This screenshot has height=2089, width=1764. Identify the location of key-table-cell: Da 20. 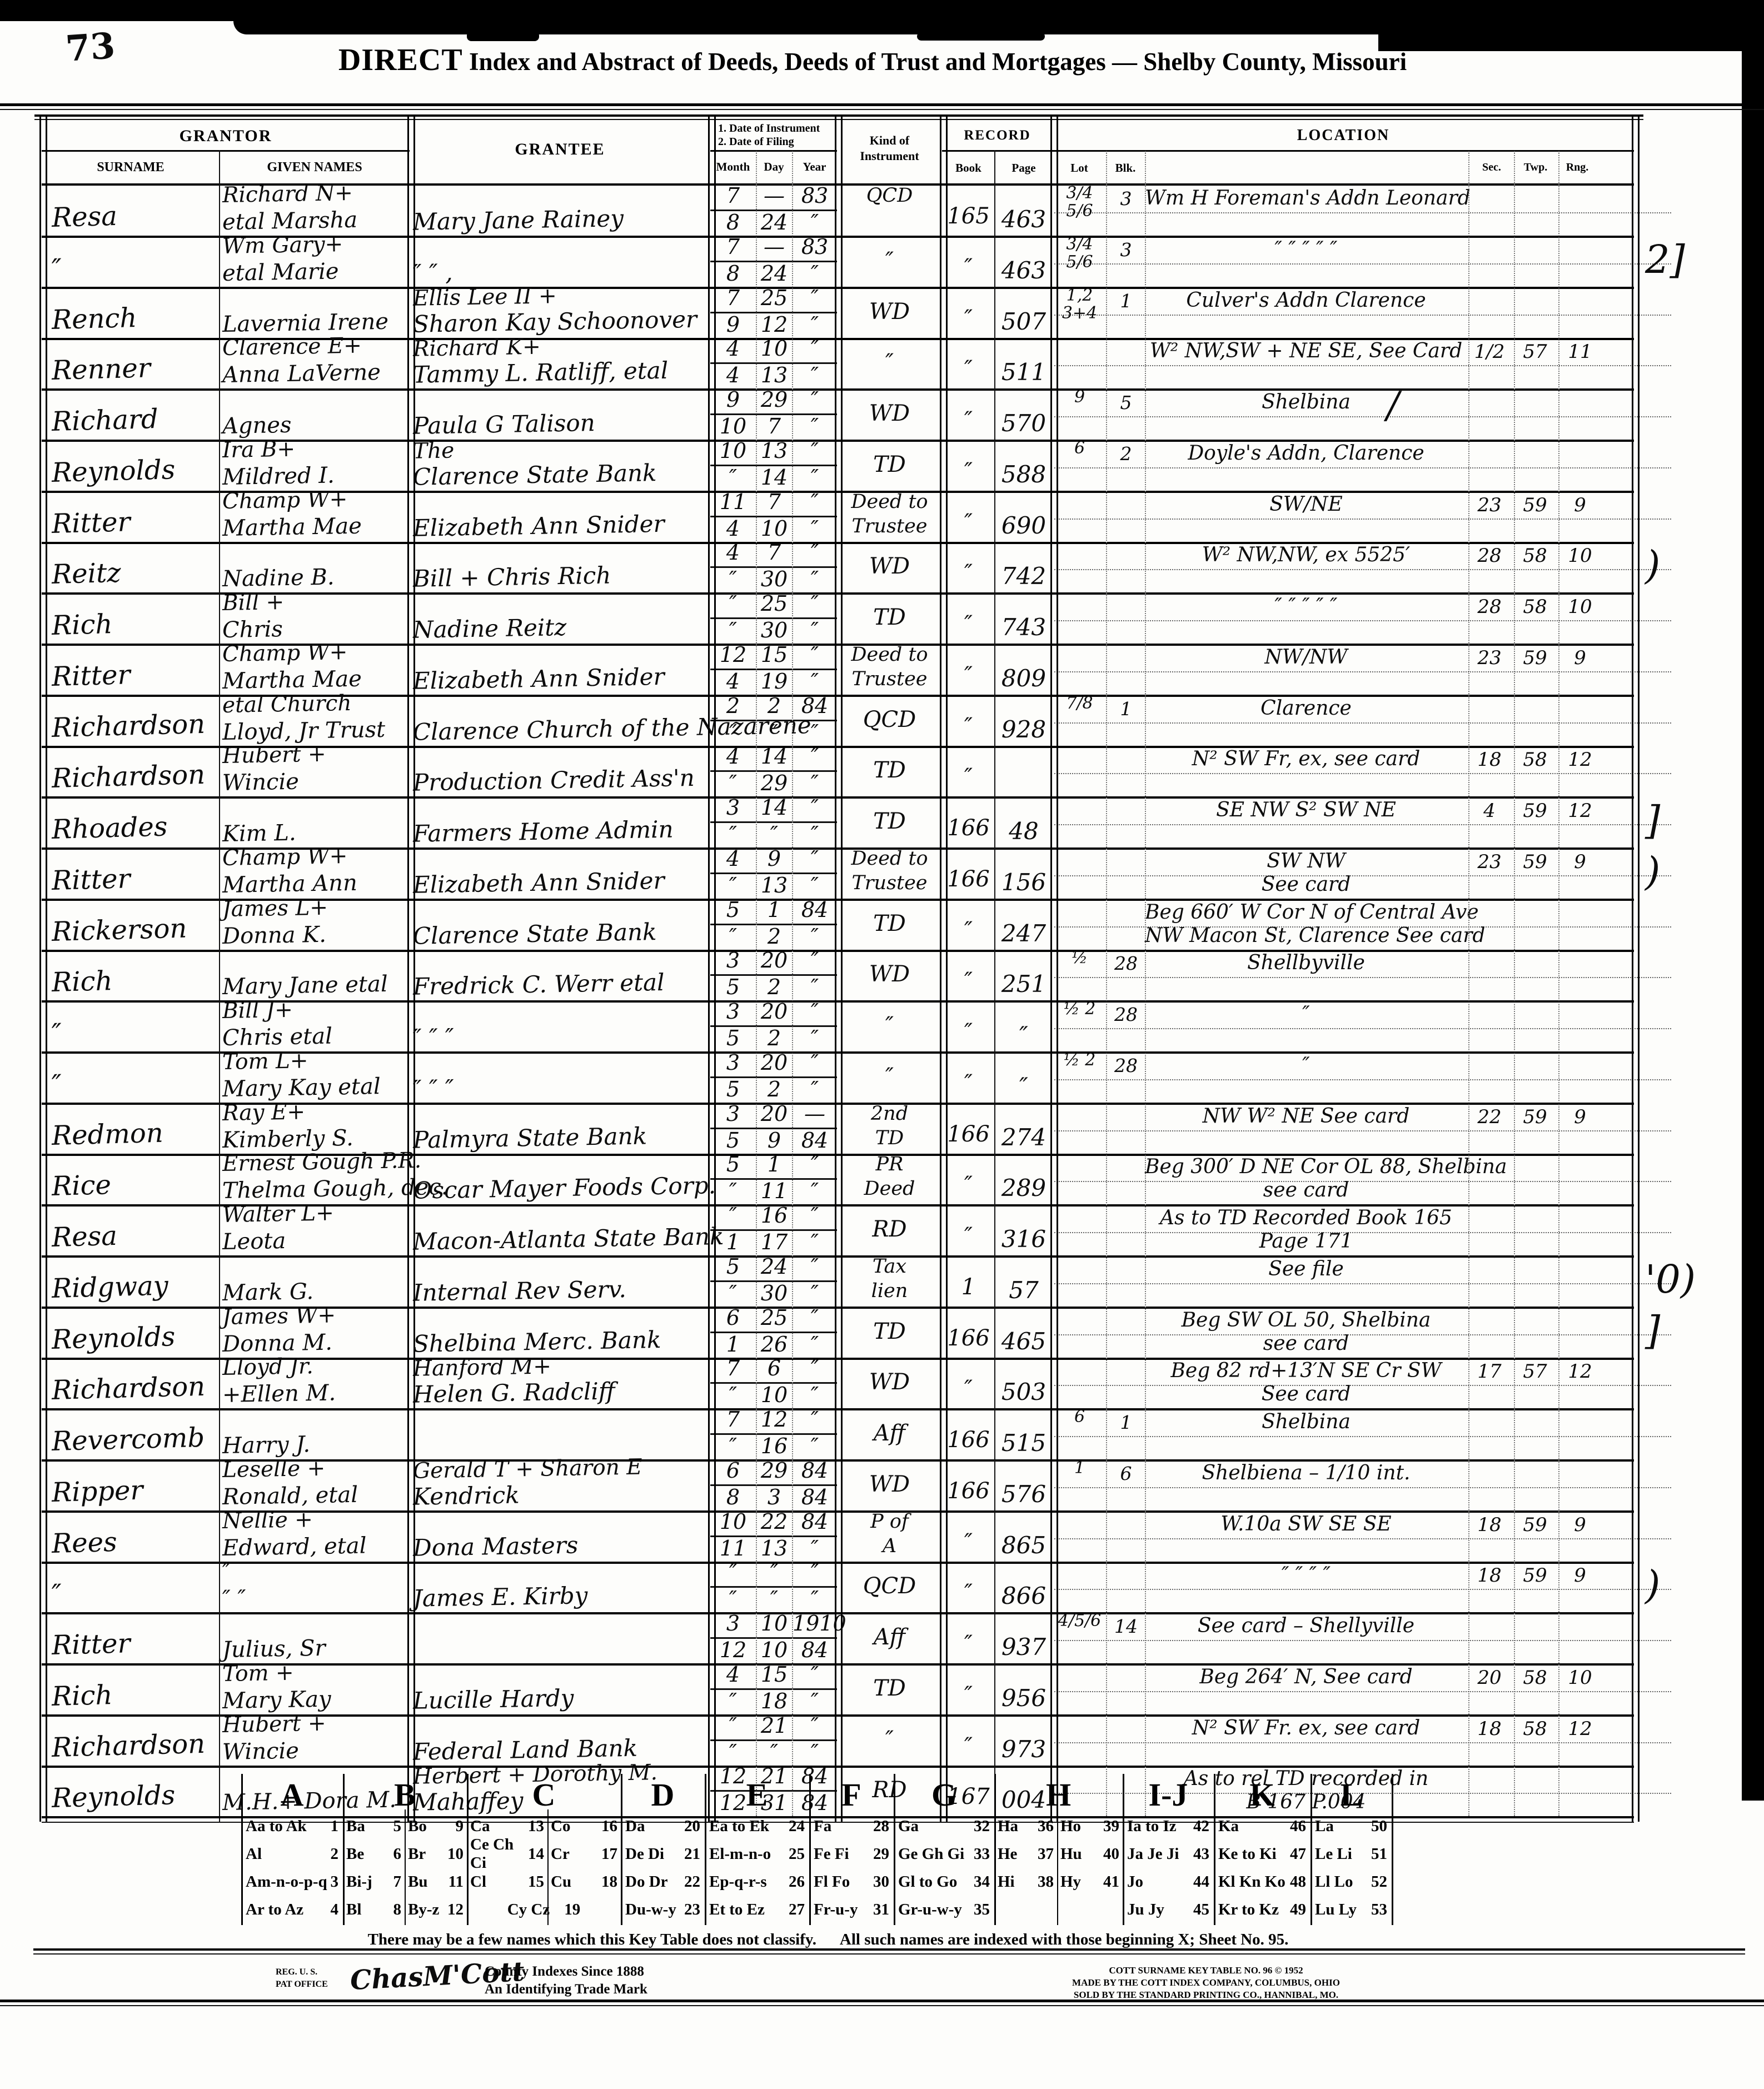
(663, 1826).